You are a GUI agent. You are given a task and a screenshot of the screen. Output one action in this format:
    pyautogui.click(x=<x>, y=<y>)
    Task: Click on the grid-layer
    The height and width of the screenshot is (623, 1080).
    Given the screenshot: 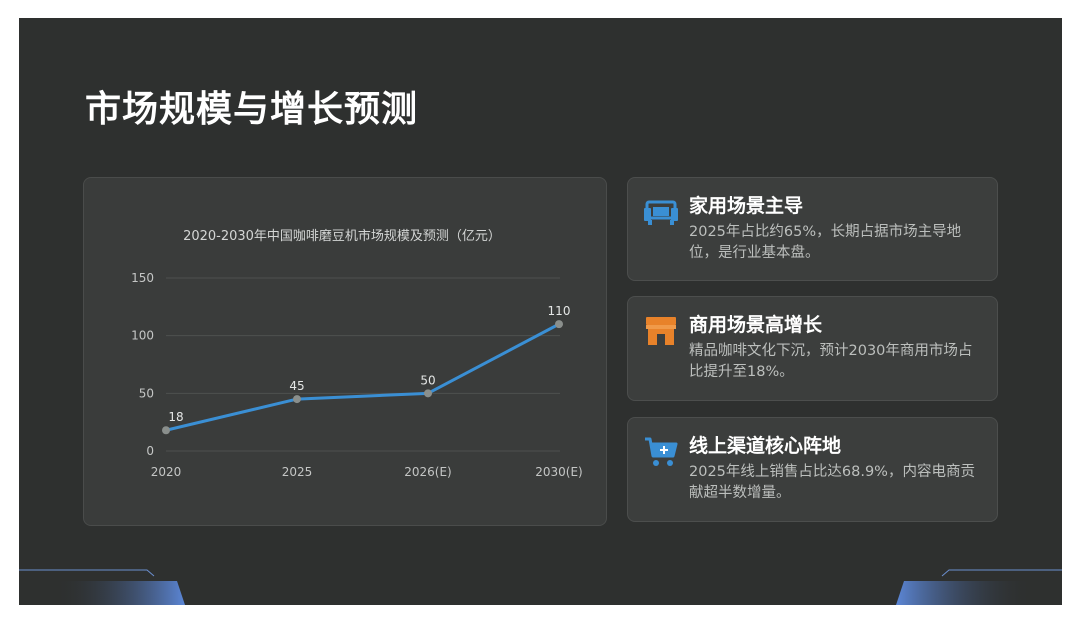 What is the action you would take?
    pyautogui.click(x=363, y=364)
    